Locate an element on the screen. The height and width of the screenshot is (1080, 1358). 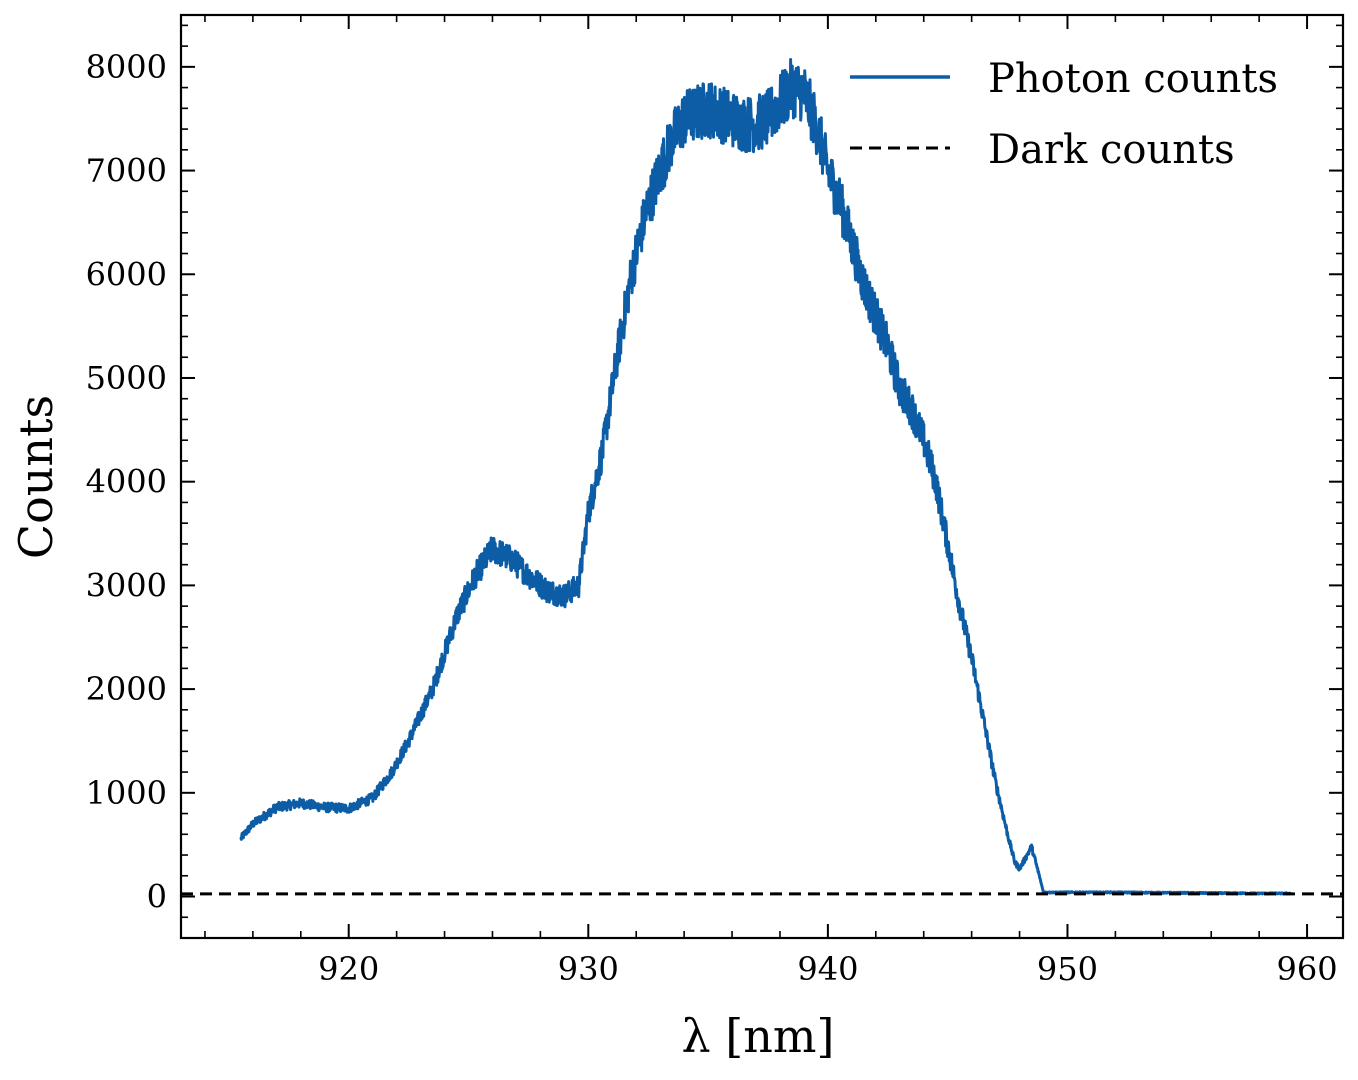
y-tick-label: 1000 is located at coordinates (126, 793).